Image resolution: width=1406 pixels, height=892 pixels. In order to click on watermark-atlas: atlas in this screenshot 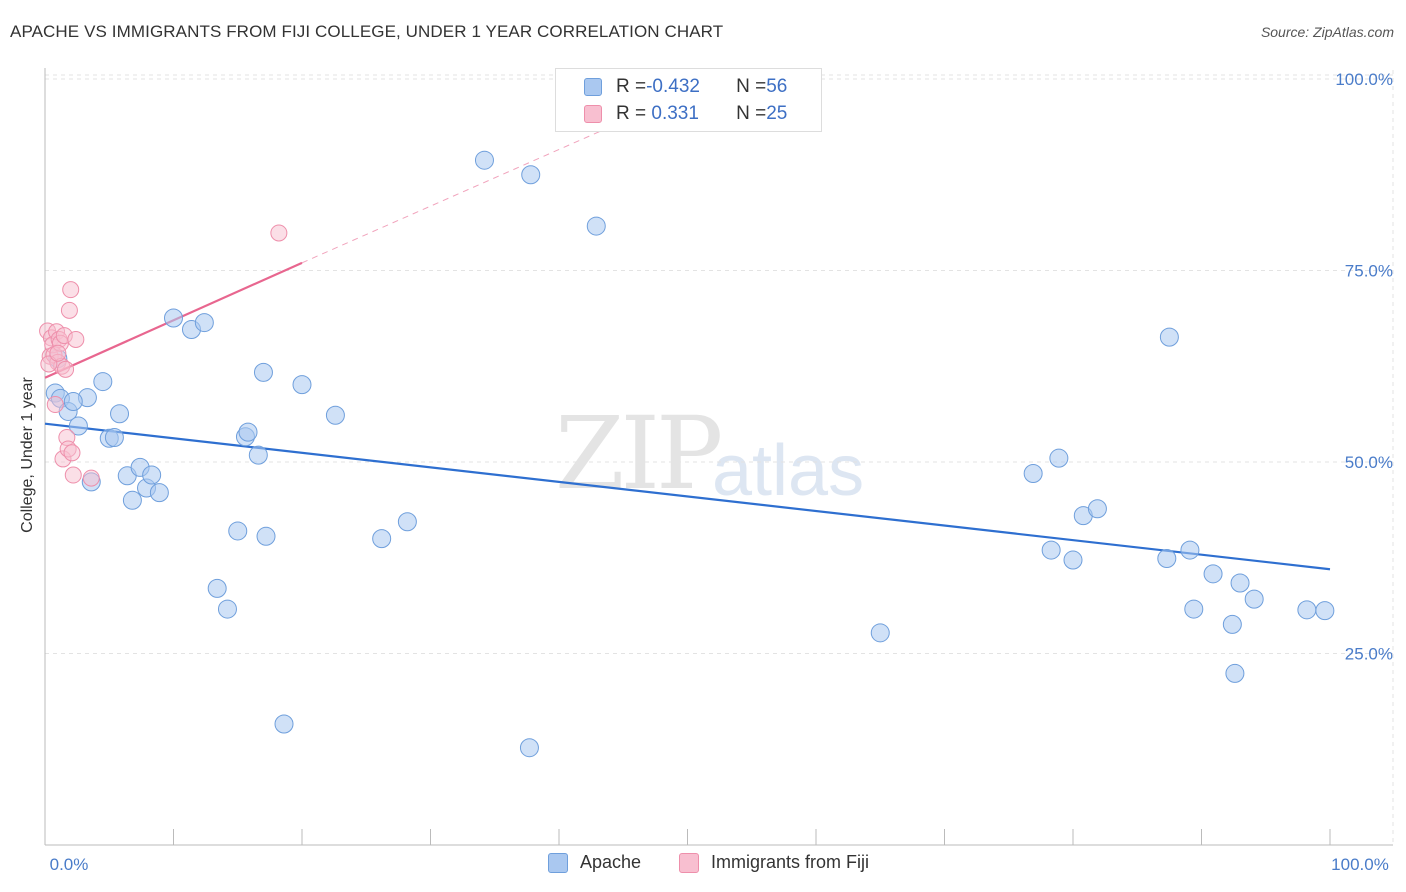, I will do `click(788, 471)`.